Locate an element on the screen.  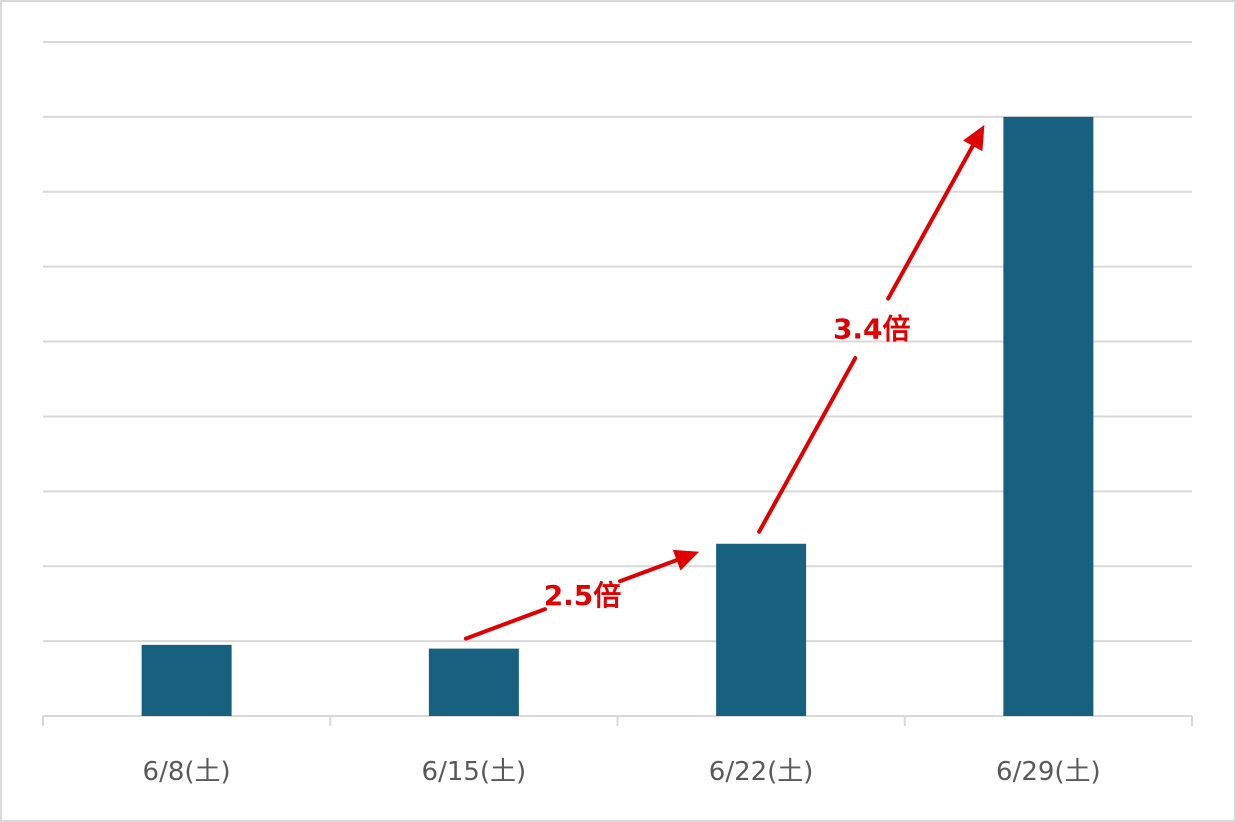
x-tick-label: 6/22(土) is located at coordinates (761, 772).